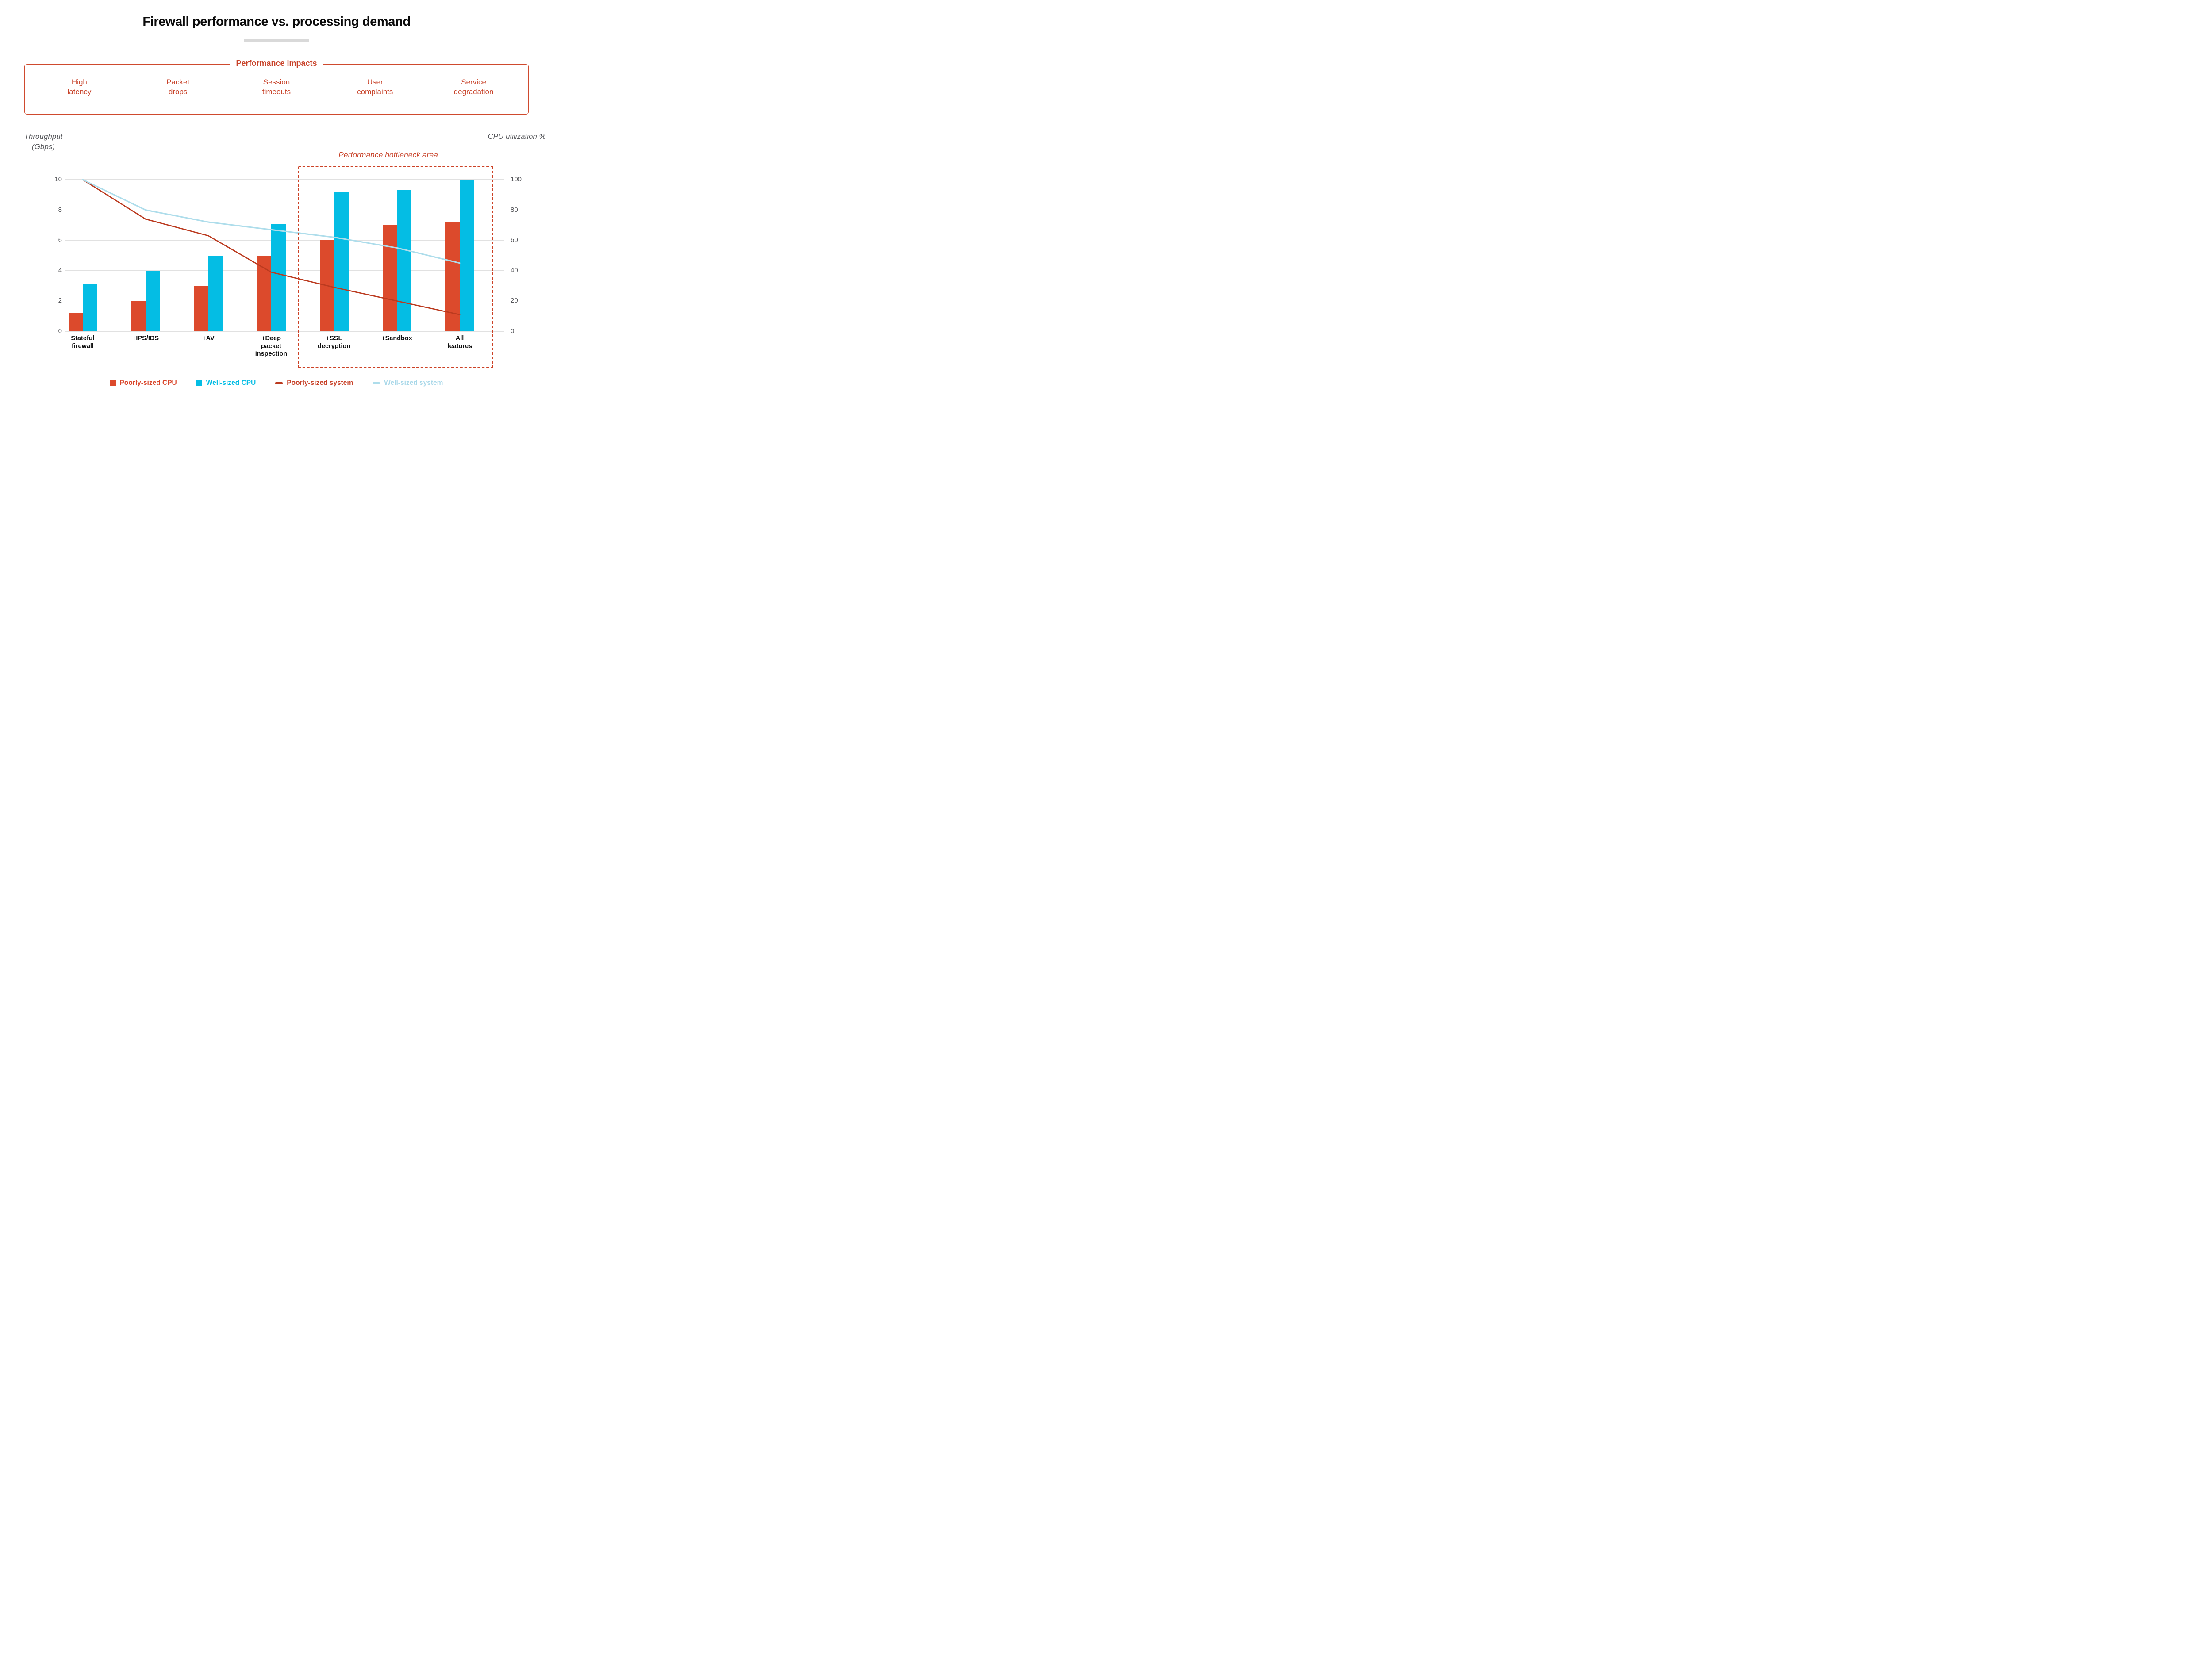  I want to click on right-axis-tick: 80, so click(514, 210).